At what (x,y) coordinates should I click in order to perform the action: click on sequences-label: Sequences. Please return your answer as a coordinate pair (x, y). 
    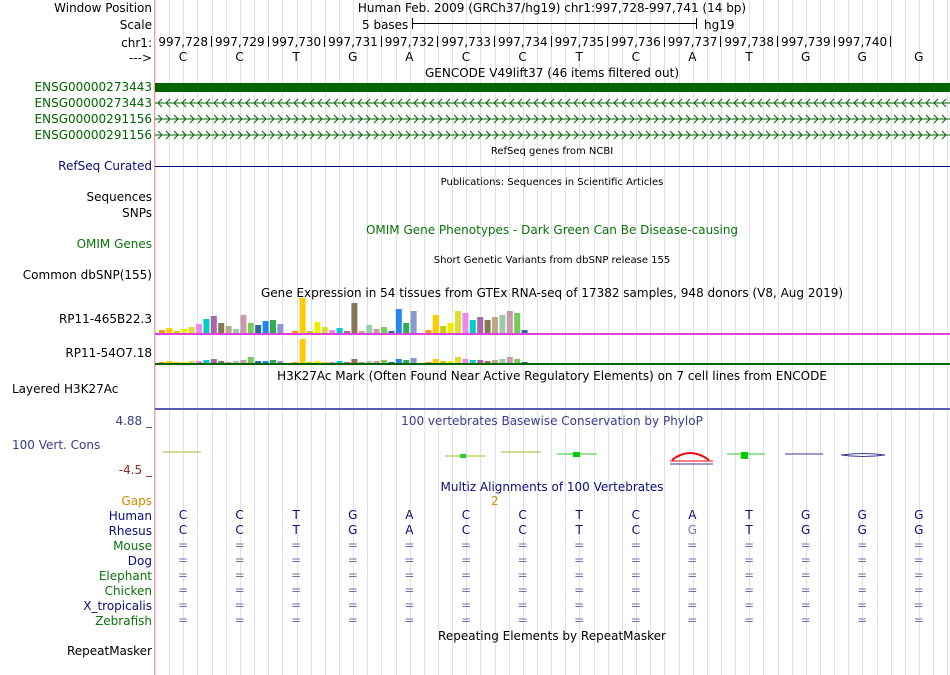
    Looking at the image, I should click on (119, 197).